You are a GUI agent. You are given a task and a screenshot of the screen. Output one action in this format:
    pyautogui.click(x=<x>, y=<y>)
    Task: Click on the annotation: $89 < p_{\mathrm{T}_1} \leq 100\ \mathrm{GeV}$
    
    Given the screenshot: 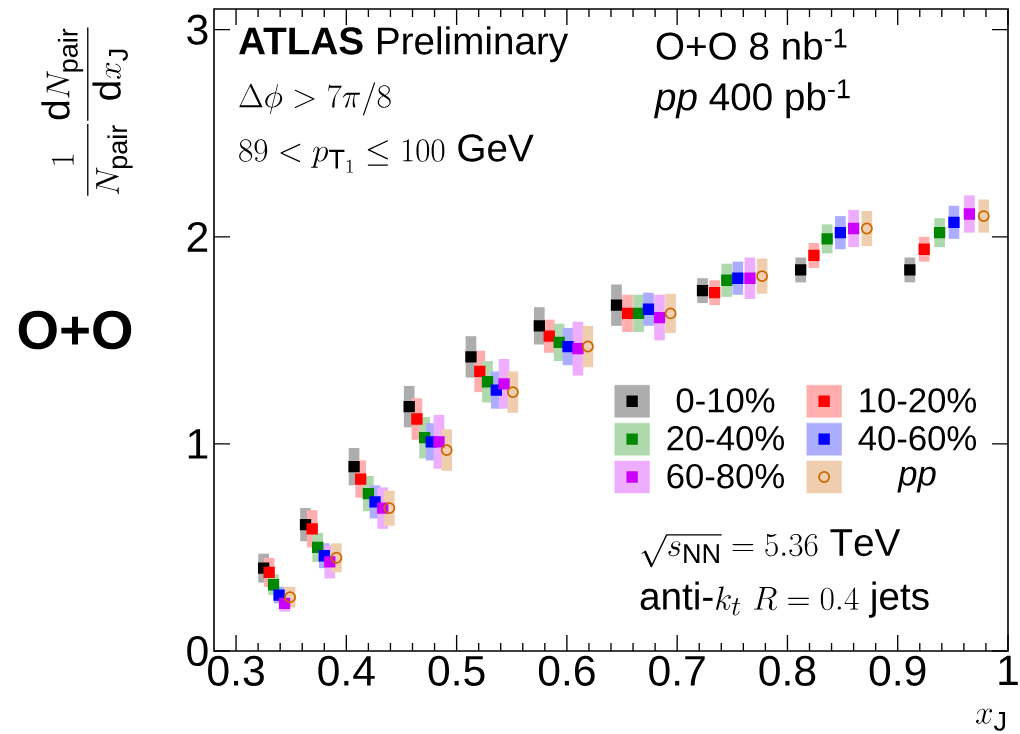 What is the action you would take?
    pyautogui.click(x=386, y=153)
    